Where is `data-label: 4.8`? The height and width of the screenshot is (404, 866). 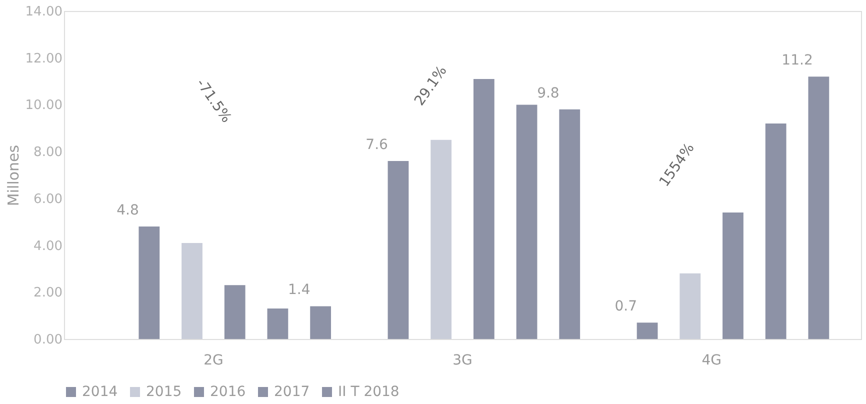
data-label: 4.8 is located at coordinates (127, 210).